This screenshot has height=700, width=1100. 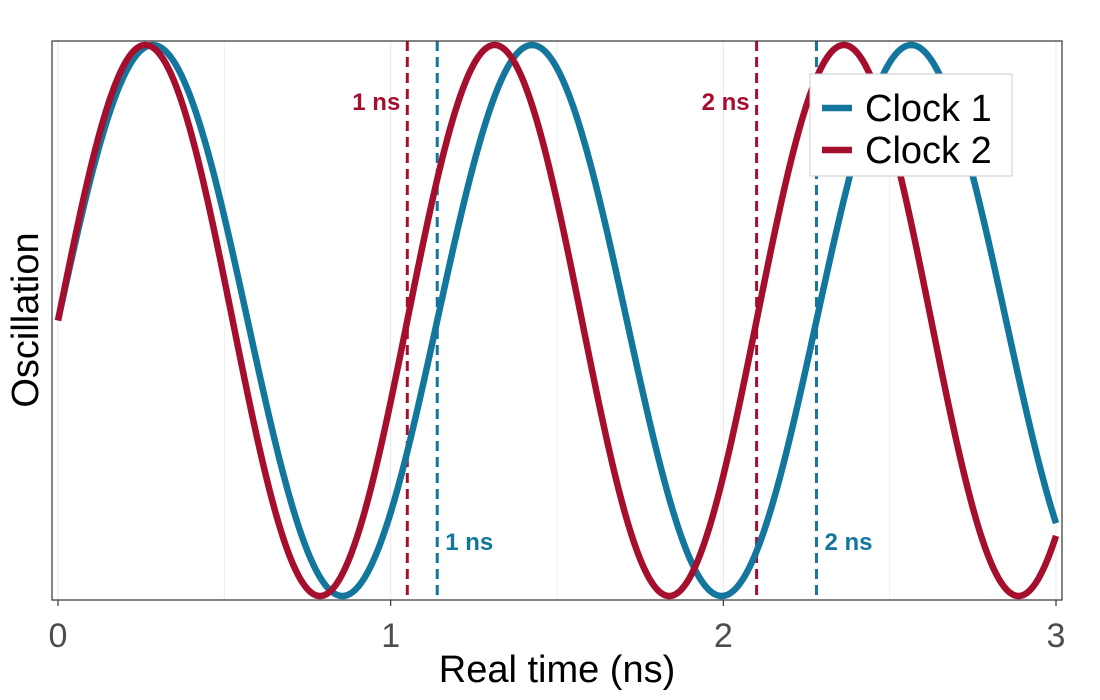 What do you see at coordinates (557, 627) in the screenshot?
I see `x-axis: 0 1 2 3` at bounding box center [557, 627].